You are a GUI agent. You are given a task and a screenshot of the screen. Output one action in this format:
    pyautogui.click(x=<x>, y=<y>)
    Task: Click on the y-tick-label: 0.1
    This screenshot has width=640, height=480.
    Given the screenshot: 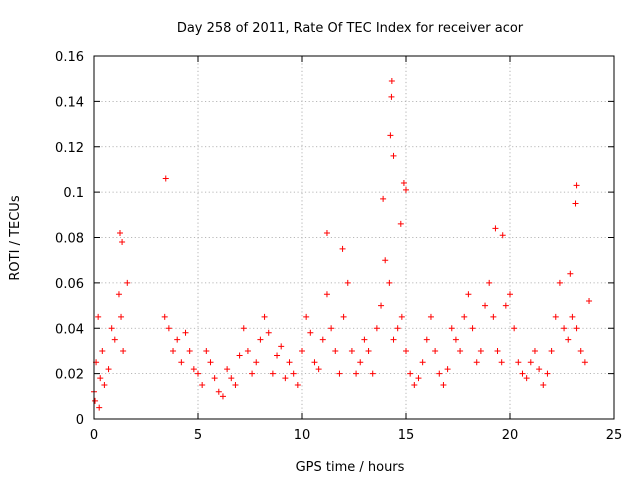 What is the action you would take?
    pyautogui.click(x=73, y=193)
    